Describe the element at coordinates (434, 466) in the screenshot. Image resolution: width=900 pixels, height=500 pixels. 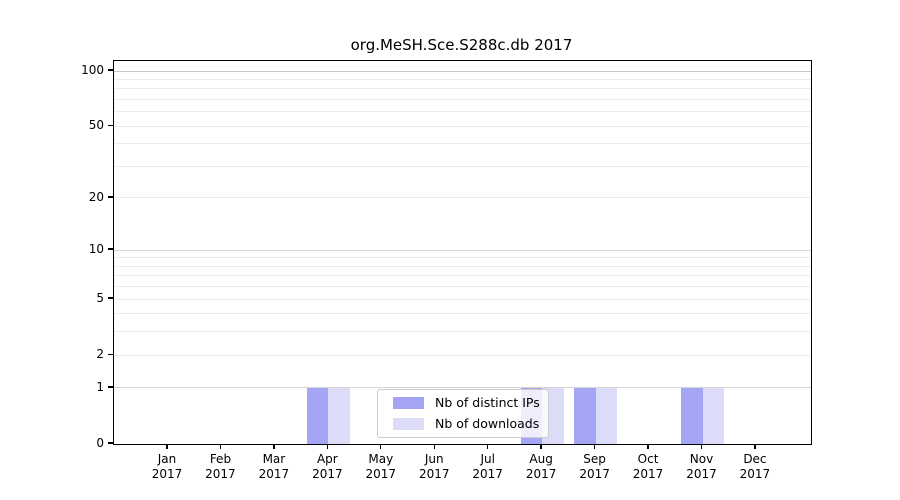
I see `x-tick-label: Jun 2017` at that location.